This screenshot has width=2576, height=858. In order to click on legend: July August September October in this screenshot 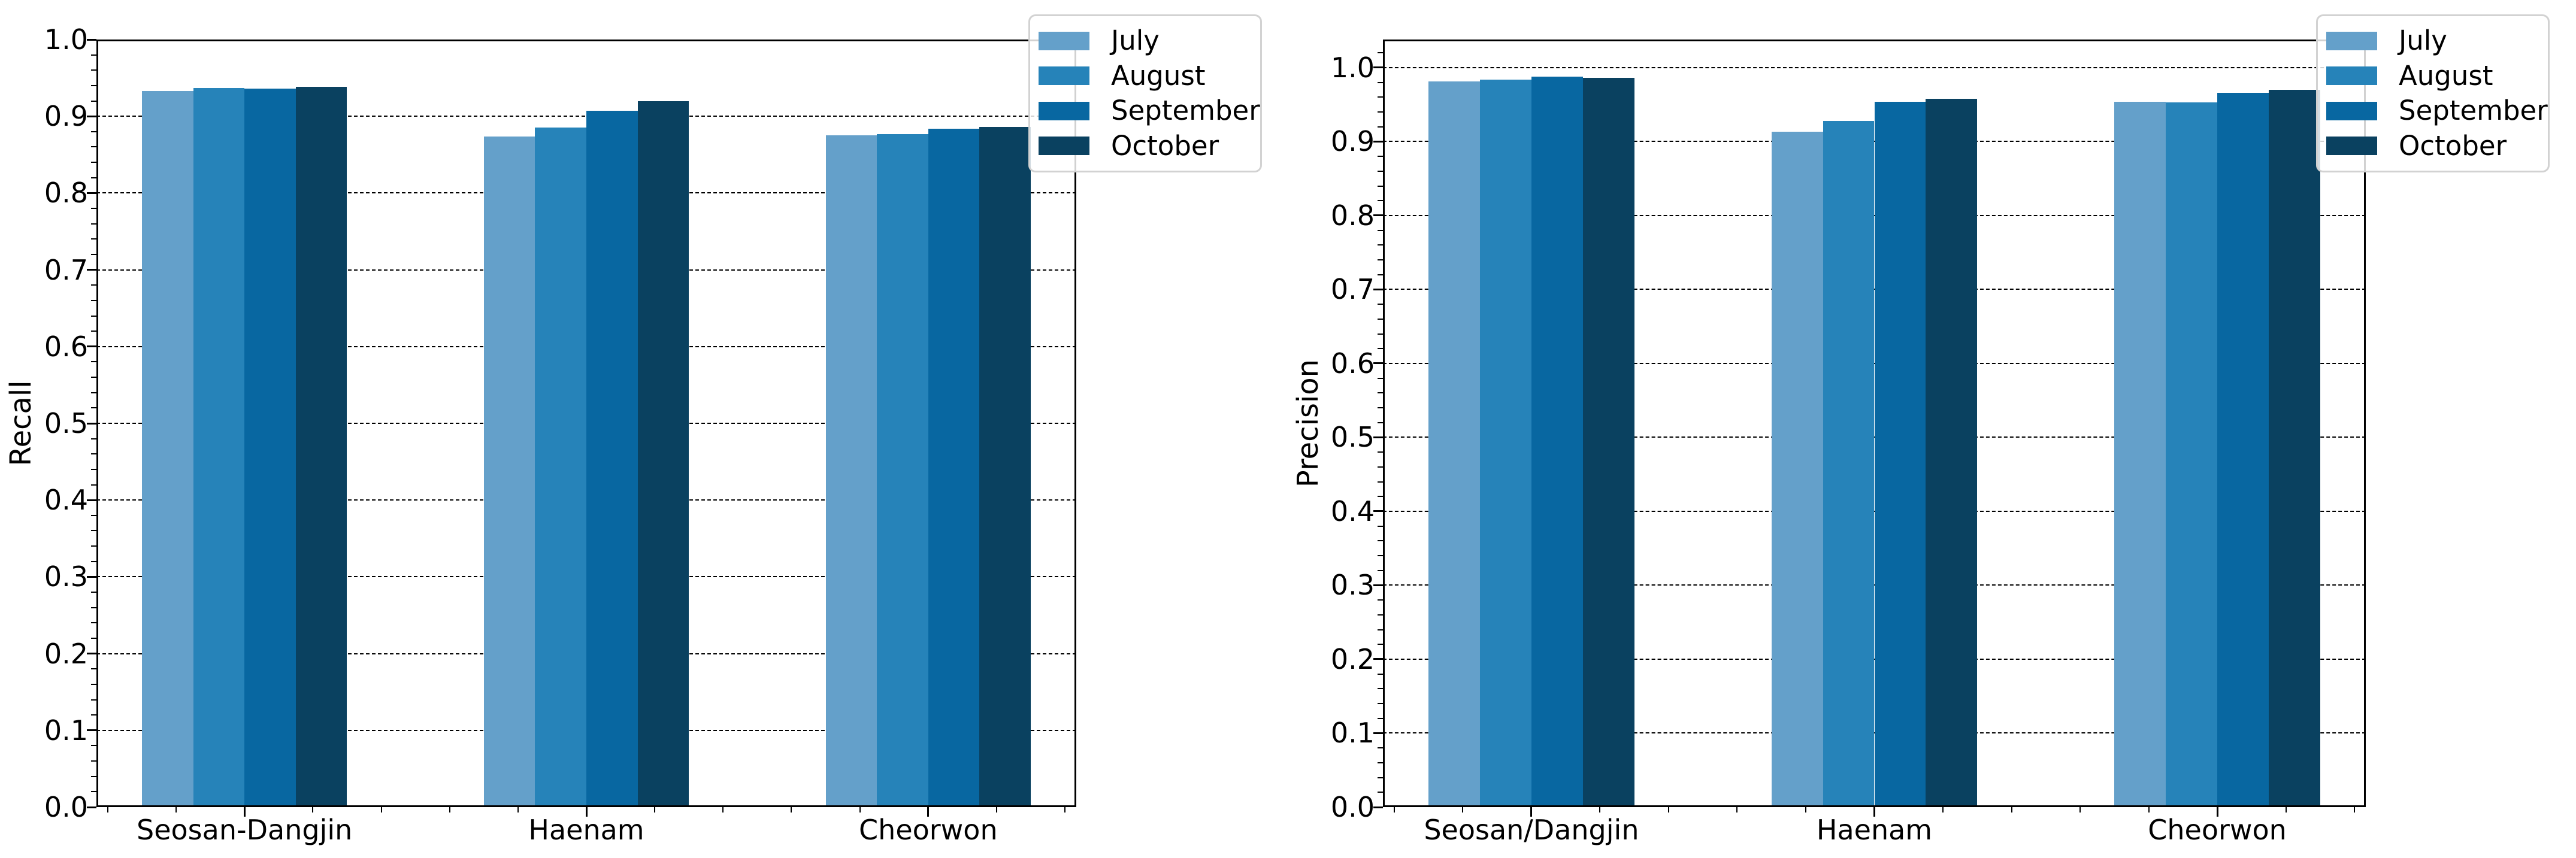, I will do `click(2433, 93)`.